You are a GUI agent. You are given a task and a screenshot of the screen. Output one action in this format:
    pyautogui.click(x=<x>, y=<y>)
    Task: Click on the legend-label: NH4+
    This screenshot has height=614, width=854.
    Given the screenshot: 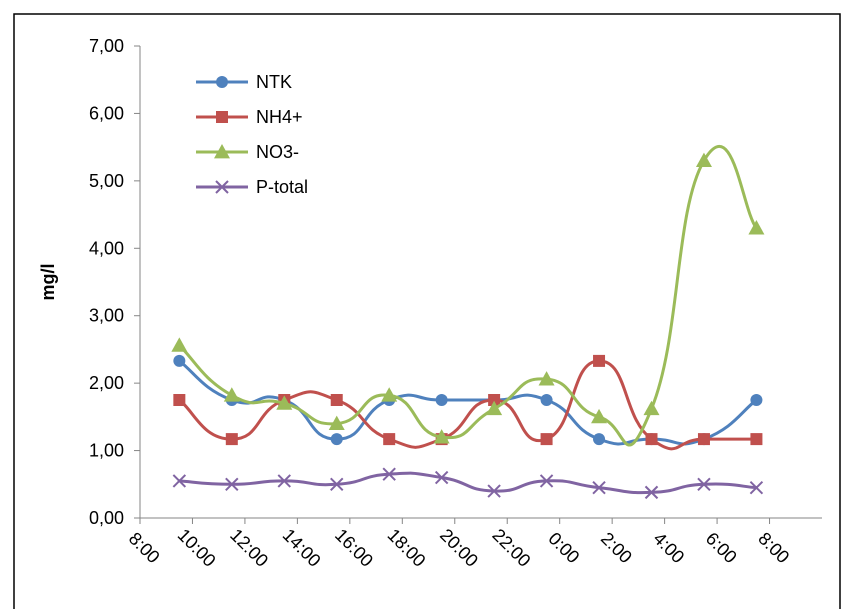 What is the action you would take?
    pyautogui.click(x=279, y=117)
    